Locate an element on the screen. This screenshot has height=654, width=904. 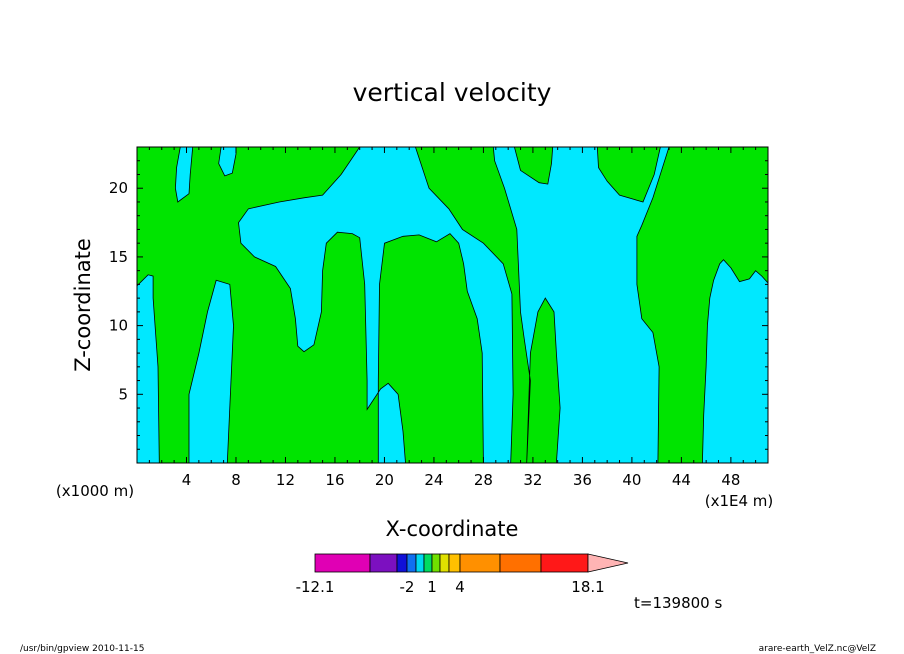
colorbar-label: -2 is located at coordinates (407, 587).